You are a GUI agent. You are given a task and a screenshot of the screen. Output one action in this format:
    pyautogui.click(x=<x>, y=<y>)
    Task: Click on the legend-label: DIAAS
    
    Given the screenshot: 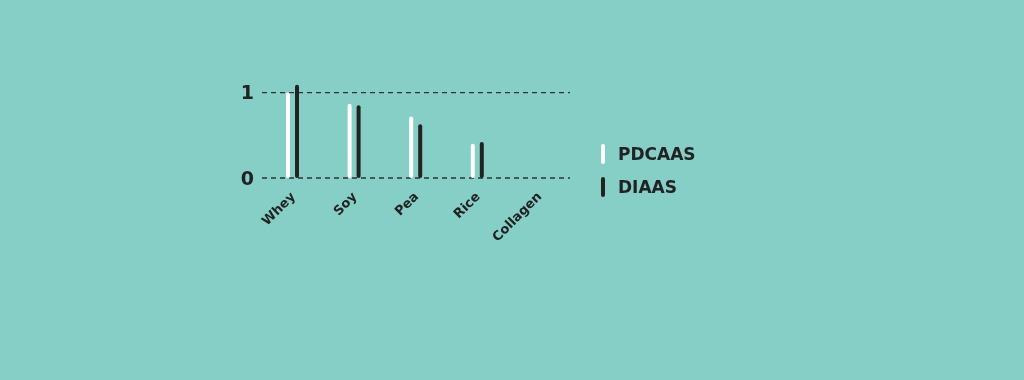 What is the action you would take?
    pyautogui.click(x=647, y=186)
    